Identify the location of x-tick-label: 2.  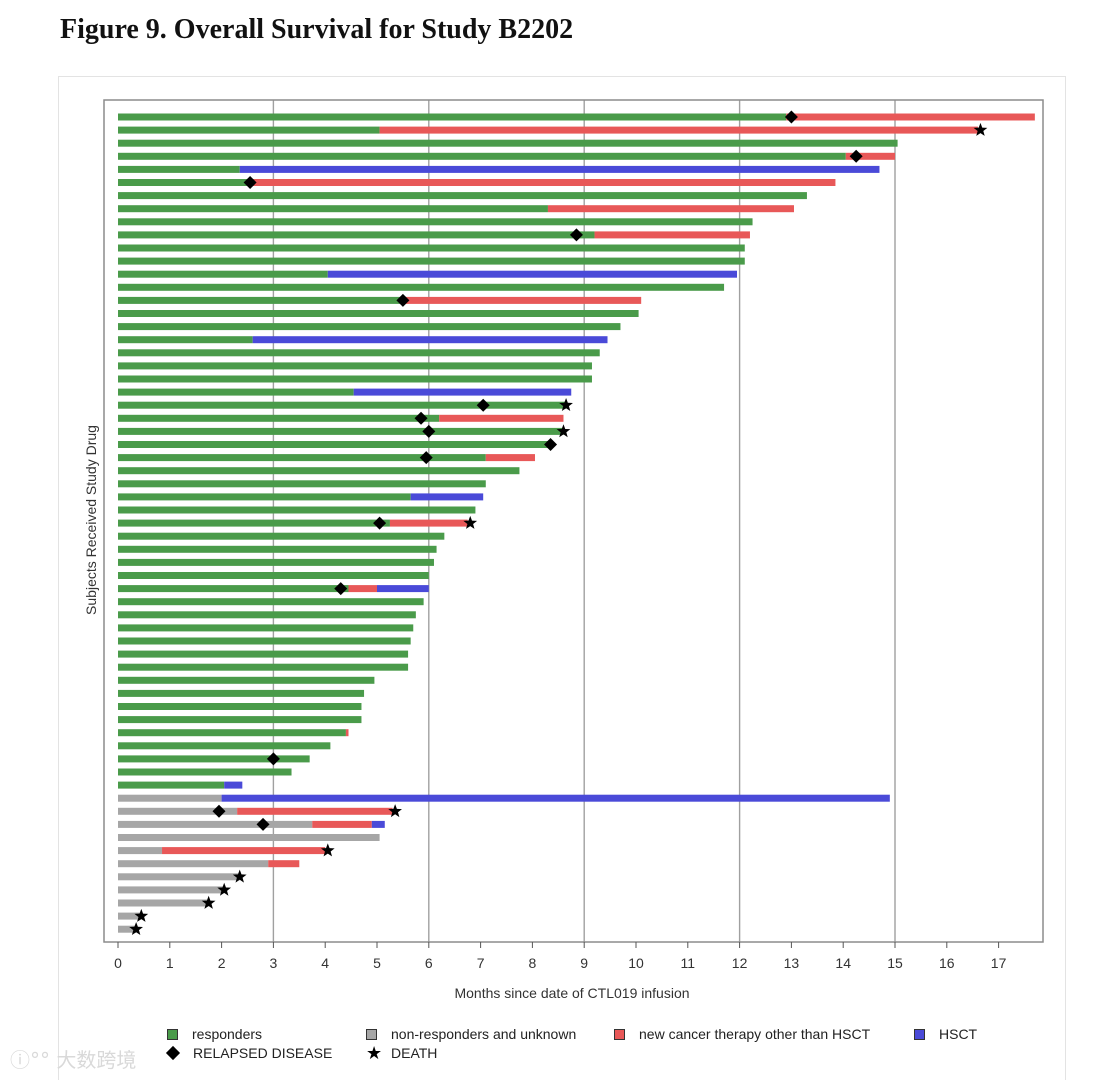
(222, 963).